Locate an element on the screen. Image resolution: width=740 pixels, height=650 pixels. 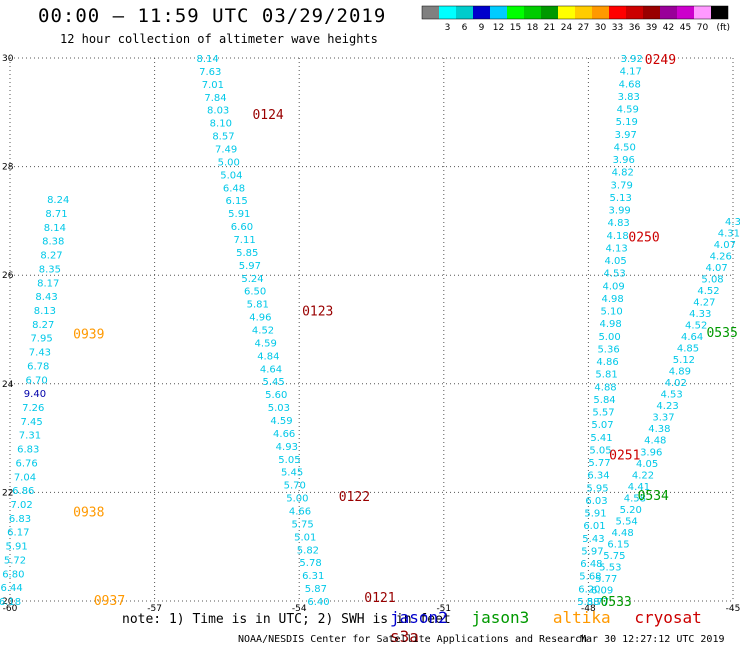
swh-value: 5.07 is located at coordinates (602, 425).